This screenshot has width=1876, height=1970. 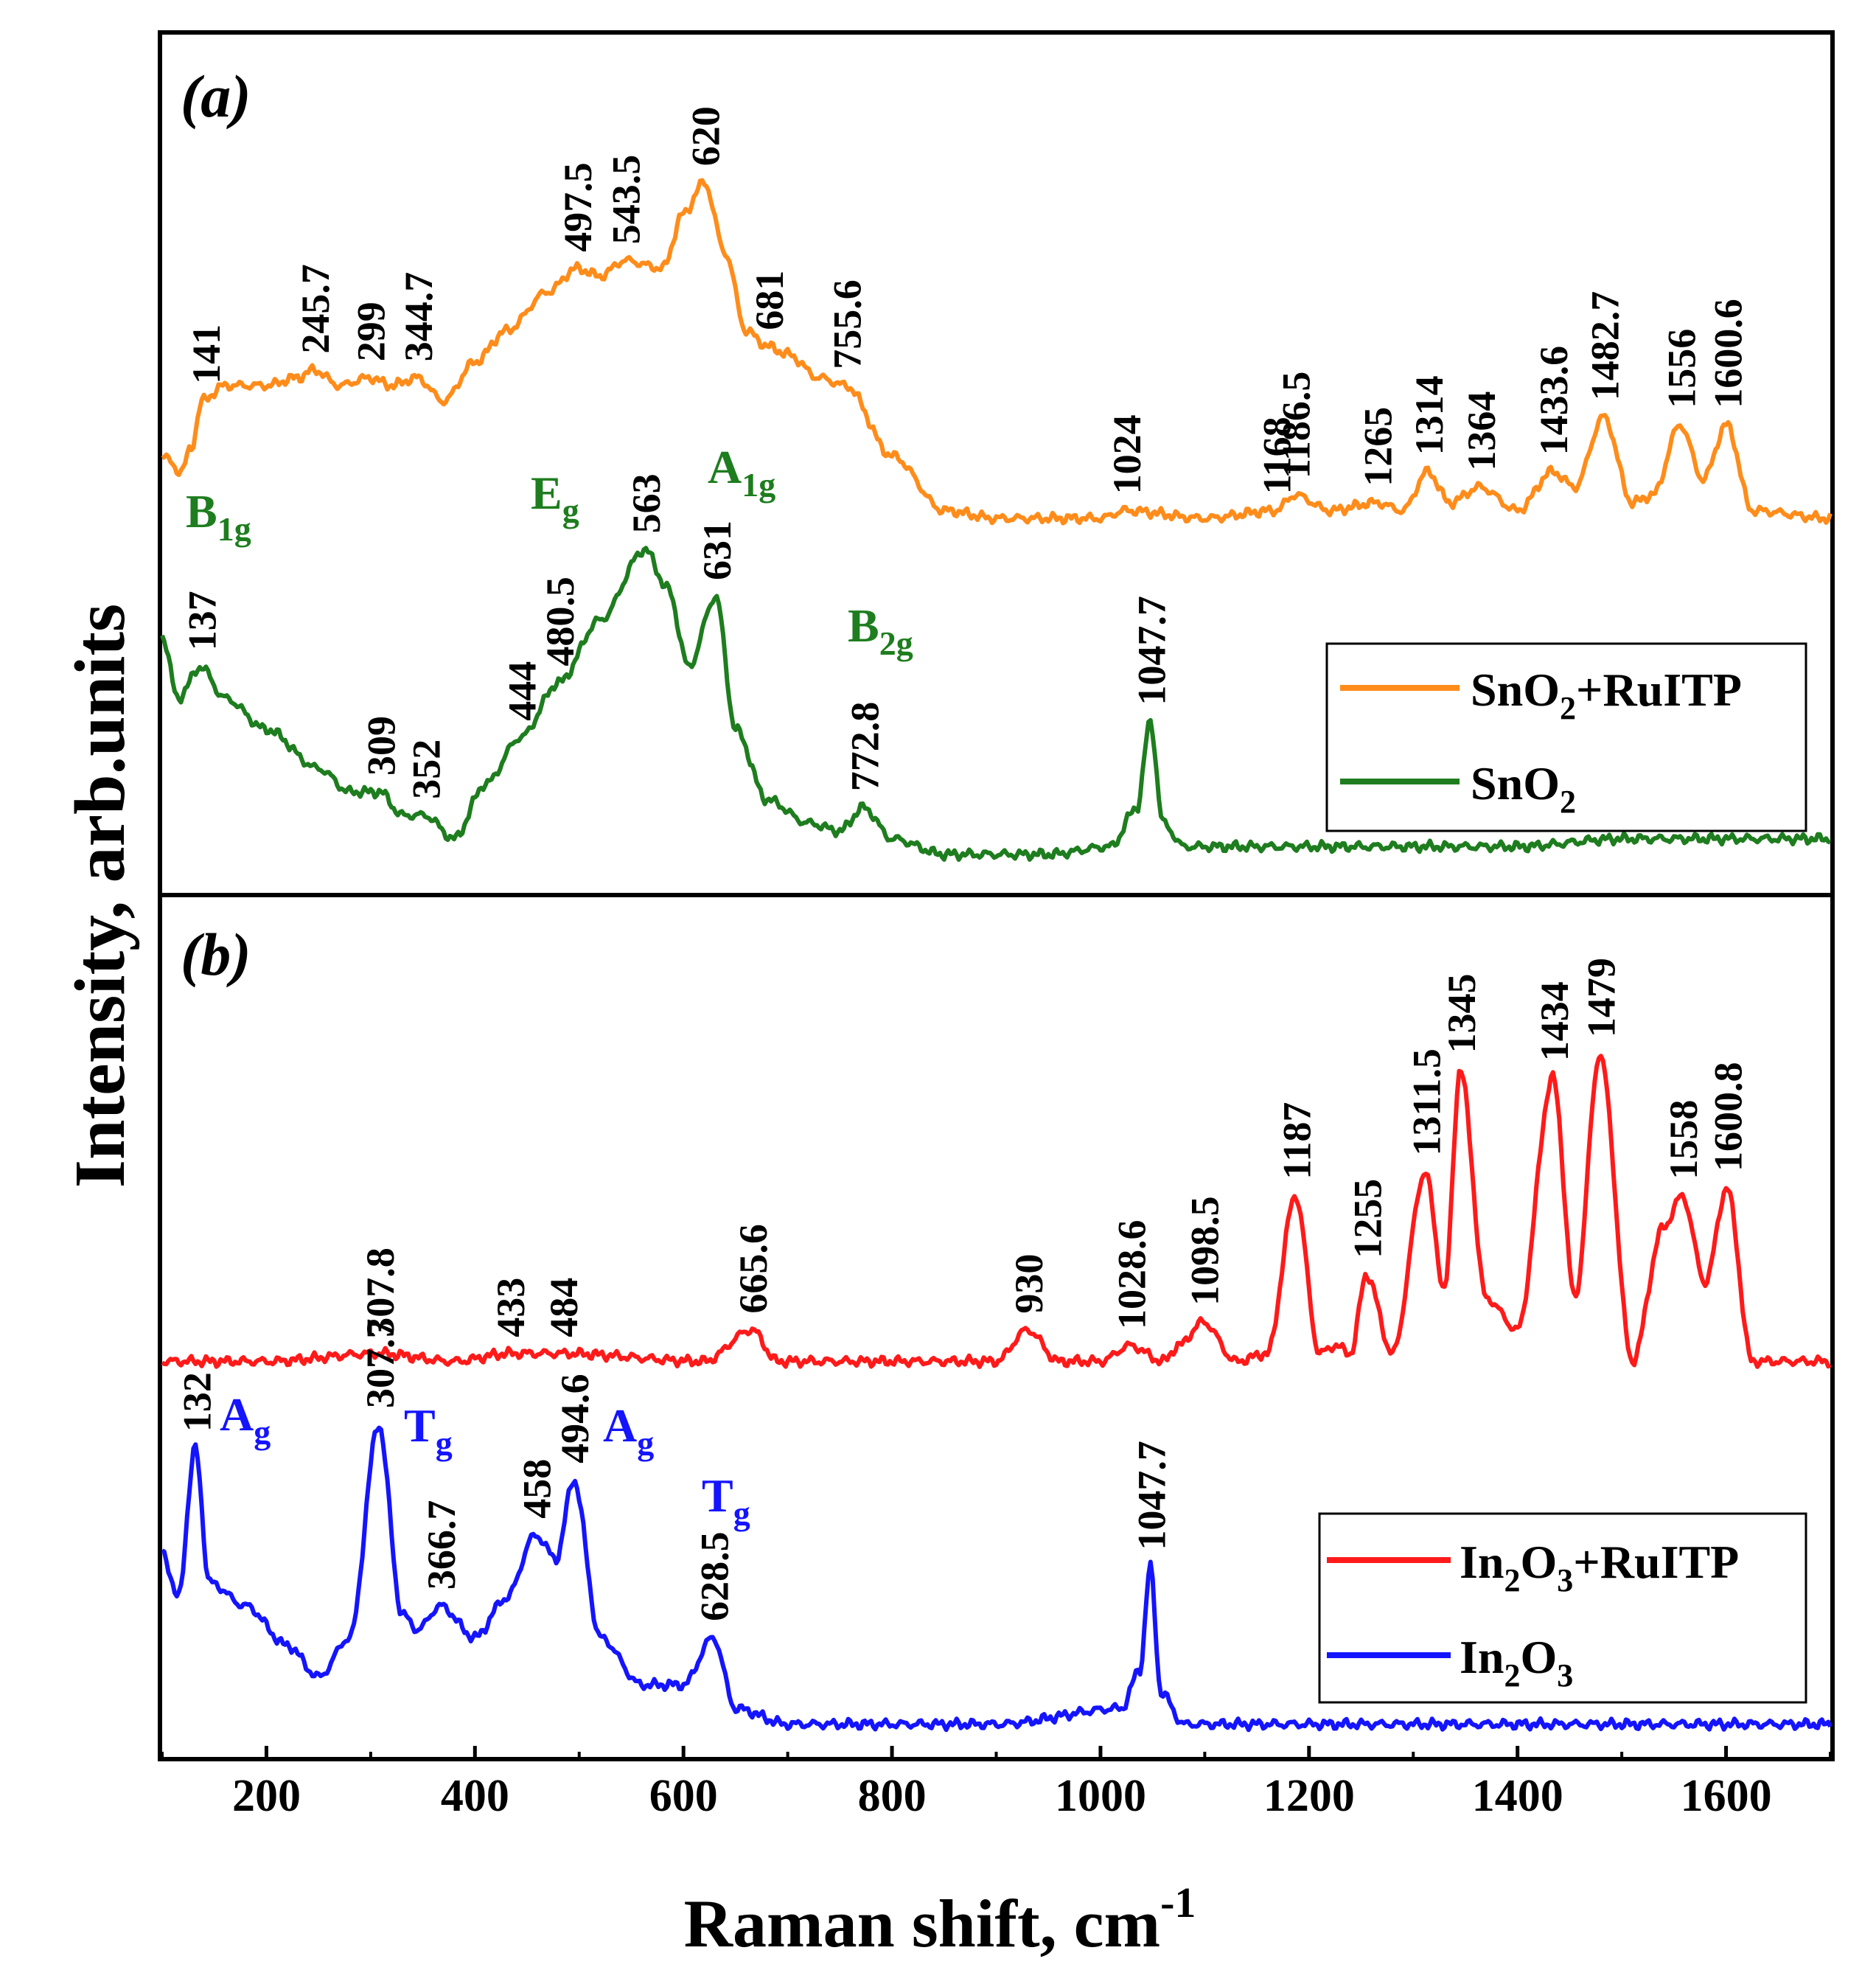 What do you see at coordinates (1554, 401) in the screenshot?
I see `peak-label-sno2-ruitp-1433.6: 1433.6` at bounding box center [1554, 401].